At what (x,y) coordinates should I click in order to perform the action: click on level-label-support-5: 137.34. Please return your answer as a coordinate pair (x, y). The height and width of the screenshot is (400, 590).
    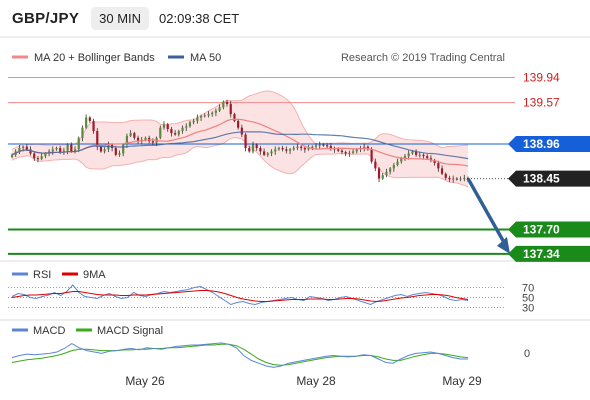
    Looking at the image, I should click on (541, 254).